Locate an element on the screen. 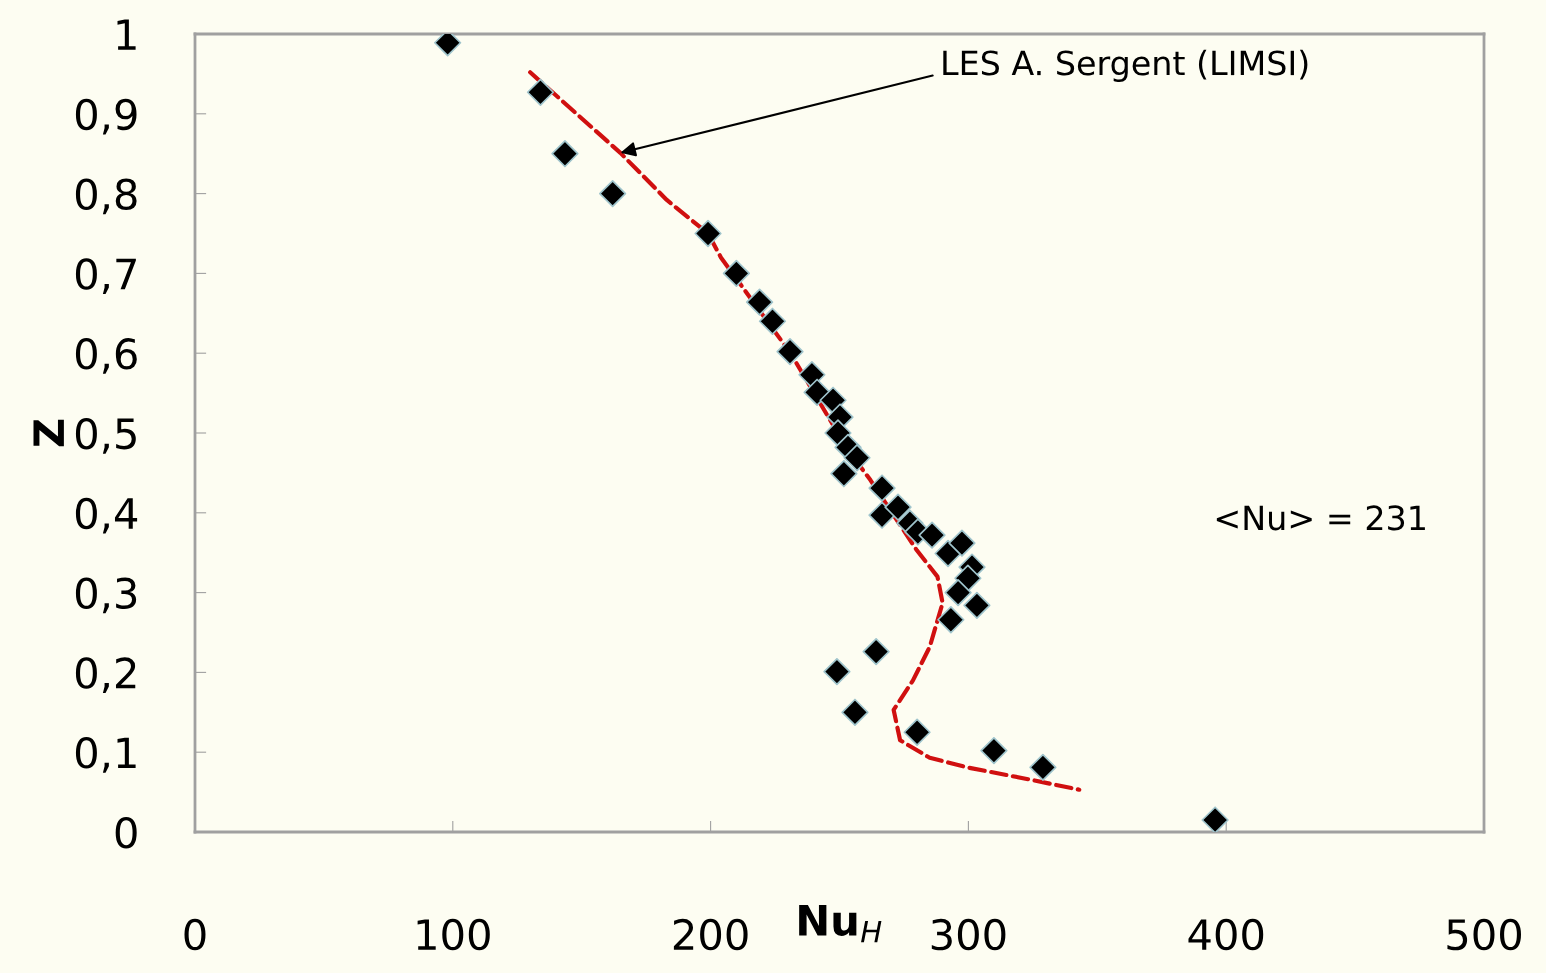  y-tick-label: 0,9 is located at coordinates (106, 116).